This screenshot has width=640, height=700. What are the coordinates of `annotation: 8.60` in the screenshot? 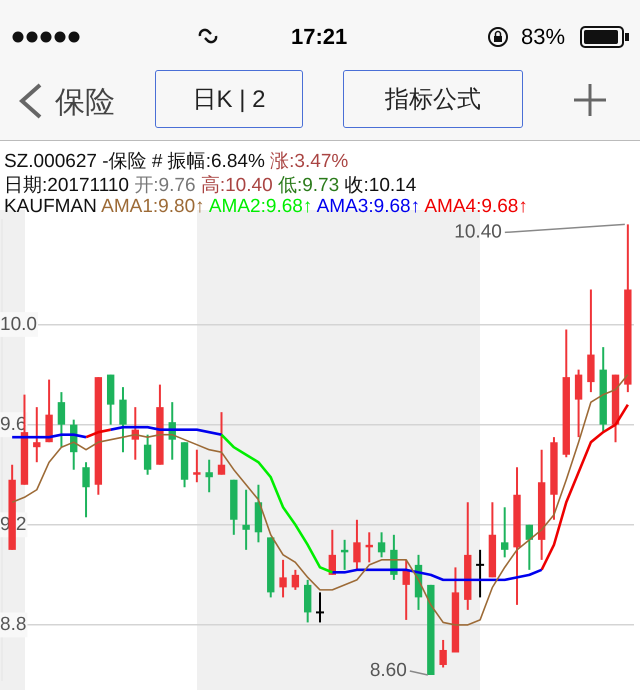 It's located at (388, 671).